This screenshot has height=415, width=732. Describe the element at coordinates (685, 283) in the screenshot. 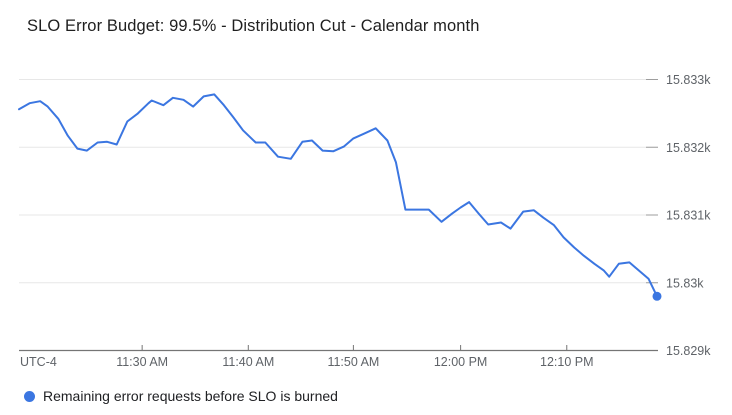

I see `y-tick-label: 15.83k` at that location.